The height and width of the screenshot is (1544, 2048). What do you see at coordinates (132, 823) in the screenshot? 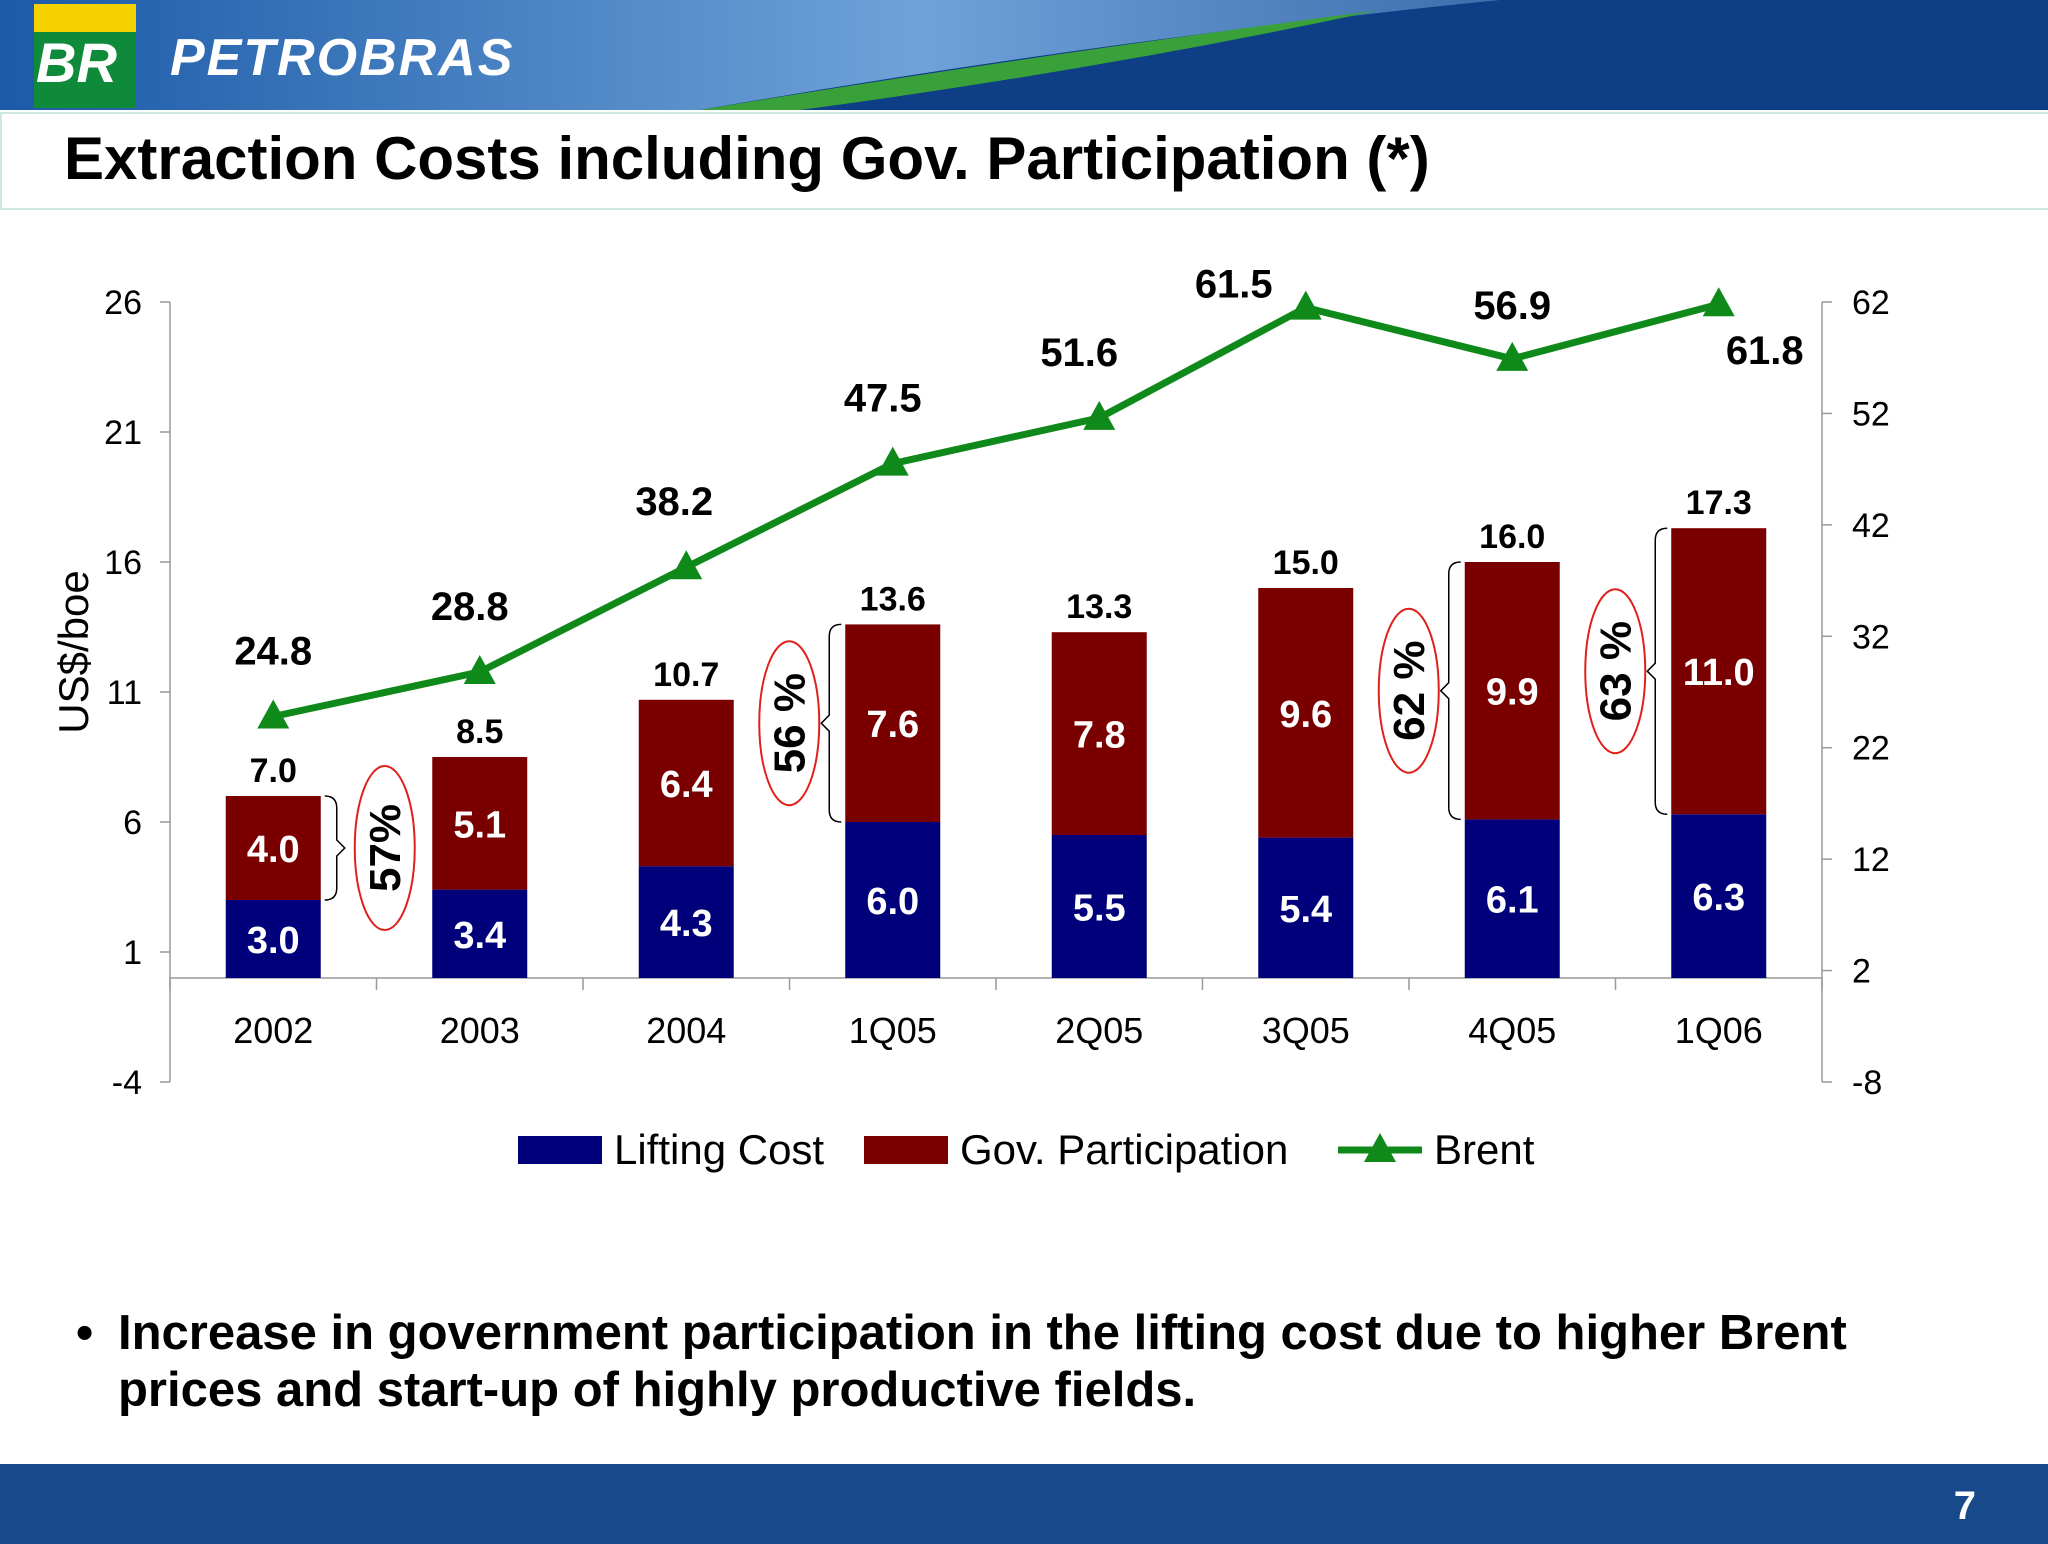
I see `y-tick-label: 6` at bounding box center [132, 823].